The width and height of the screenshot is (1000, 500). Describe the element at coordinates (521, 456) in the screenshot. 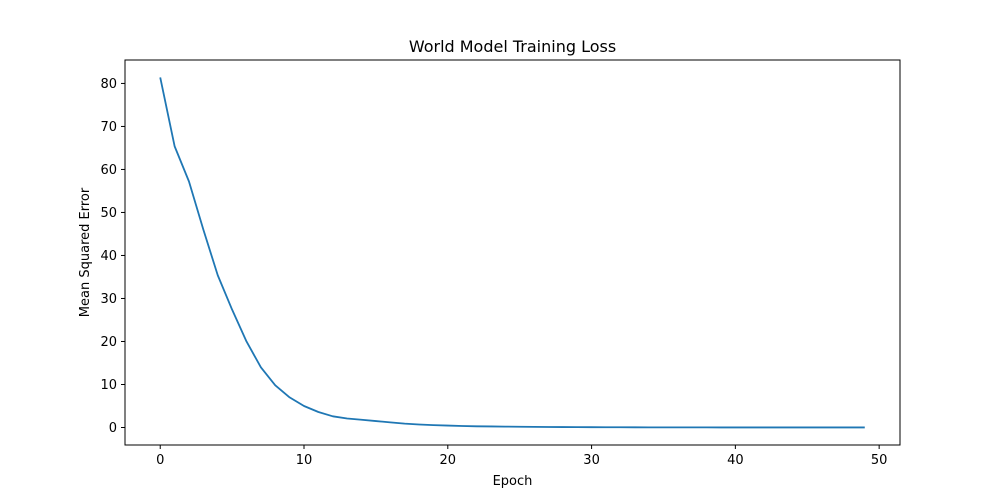

I see `x-axis: 0 10 20 30 40 50` at that location.